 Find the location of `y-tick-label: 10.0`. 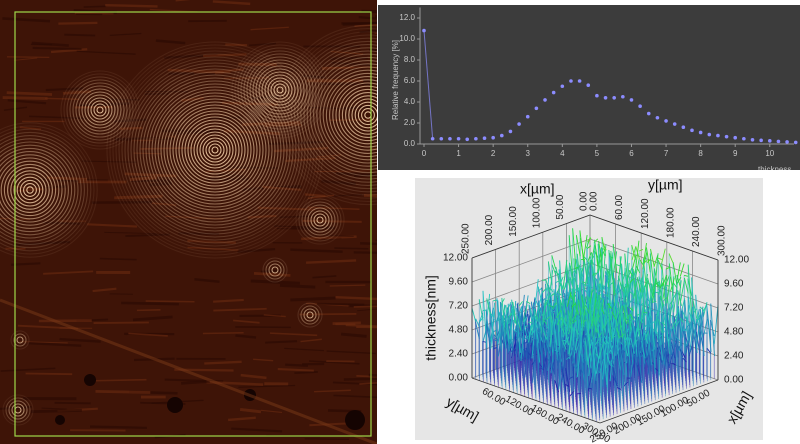

y-tick-label: 10.0 is located at coordinates (407, 38).